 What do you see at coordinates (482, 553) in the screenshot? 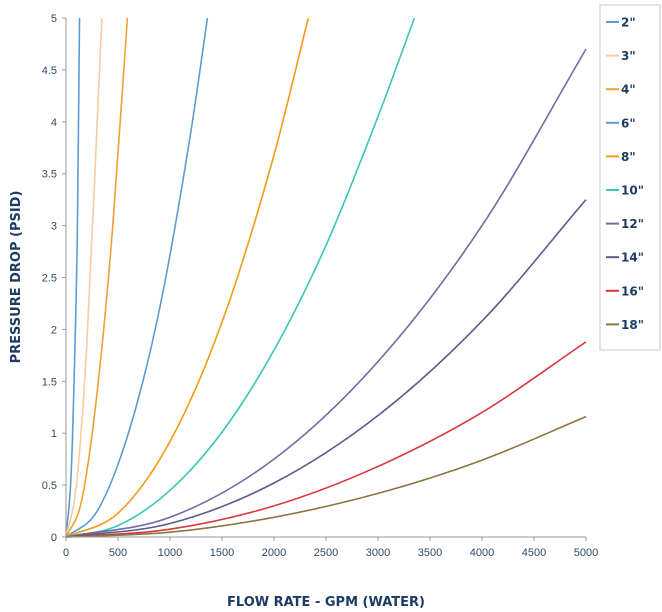
I see `x-tick-label: 4000` at bounding box center [482, 553].